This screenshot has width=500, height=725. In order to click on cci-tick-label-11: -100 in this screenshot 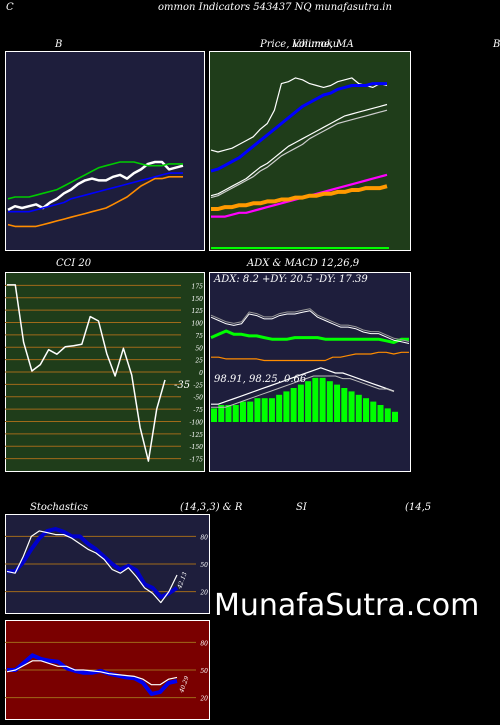, I will do `click(197, 422)`.